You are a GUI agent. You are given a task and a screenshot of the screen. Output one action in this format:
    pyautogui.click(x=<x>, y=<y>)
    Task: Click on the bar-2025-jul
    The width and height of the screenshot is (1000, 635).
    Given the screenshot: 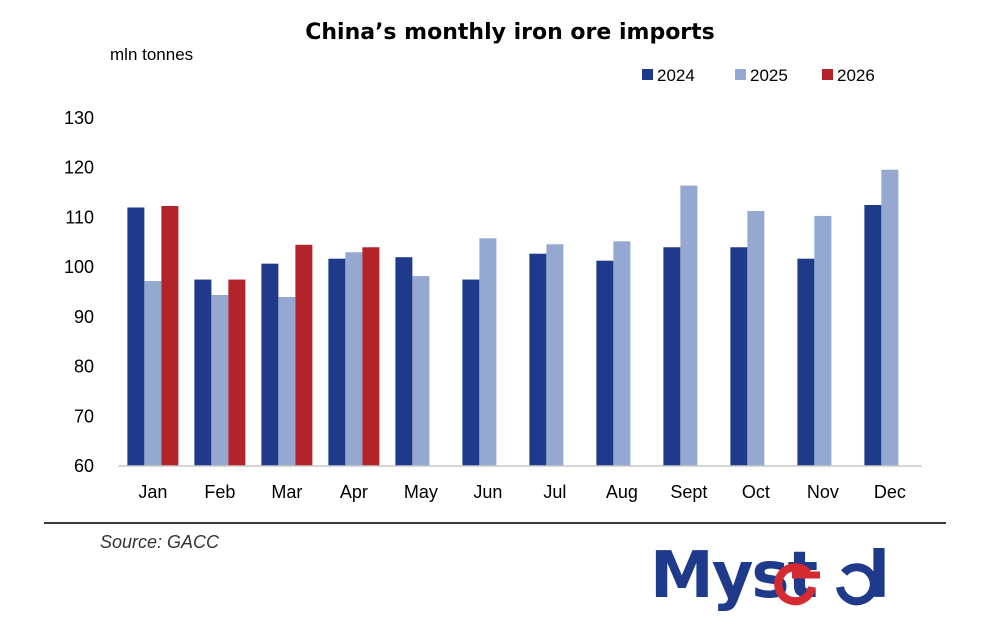 What is the action you would take?
    pyautogui.click(x=555, y=355)
    